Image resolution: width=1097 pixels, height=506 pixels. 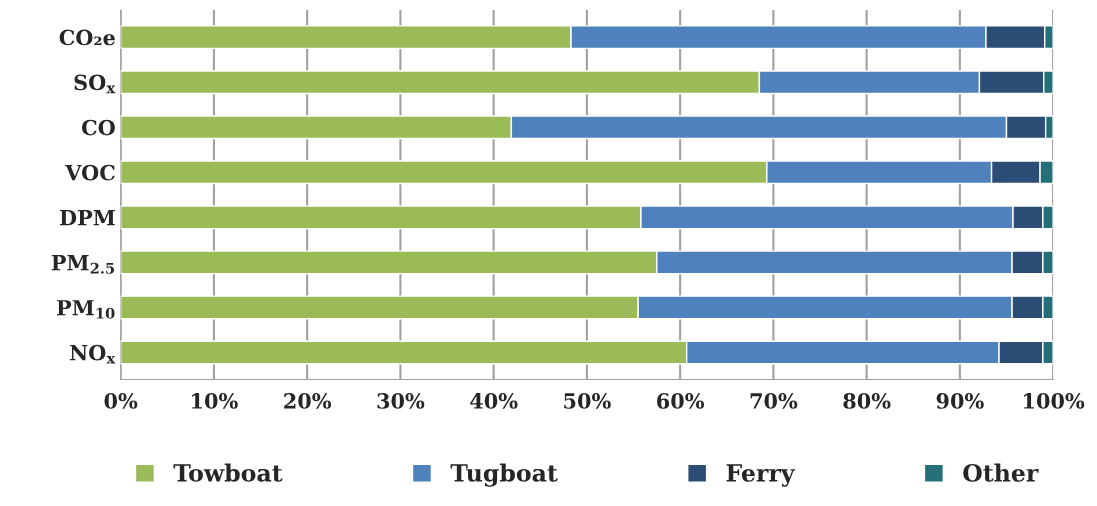 I want to click on y-tick-label: VOC, so click(x=90, y=172).